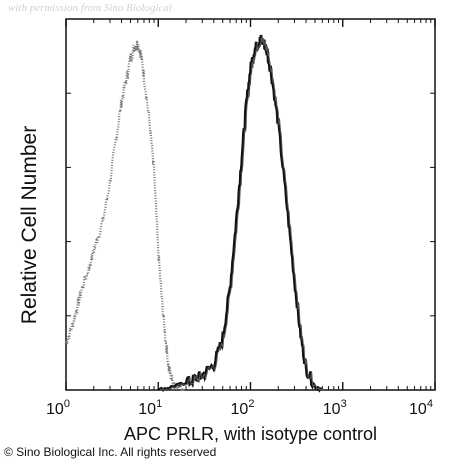  I want to click on x-tick-label: 10⁰, so click(58, 408).